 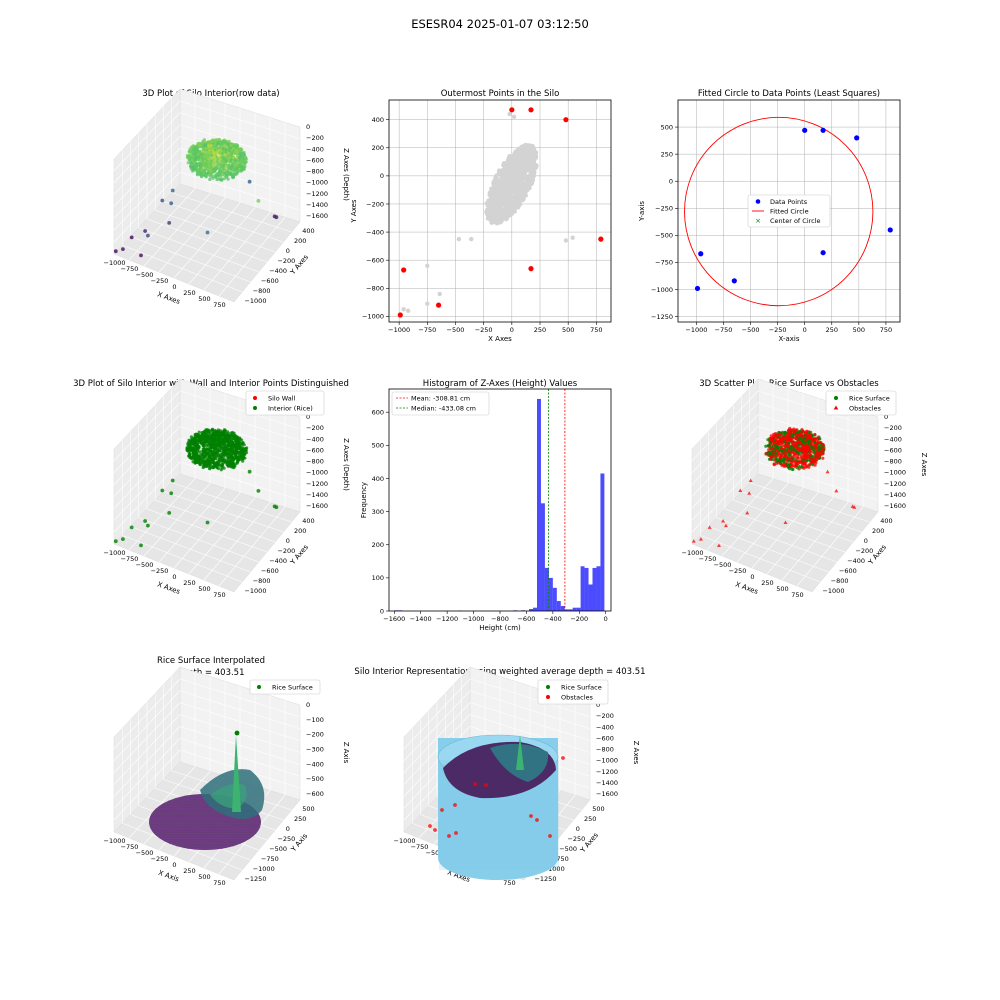 What do you see at coordinates (315, 720) in the screenshot?
I see `z-tick-label: −100` at bounding box center [315, 720].